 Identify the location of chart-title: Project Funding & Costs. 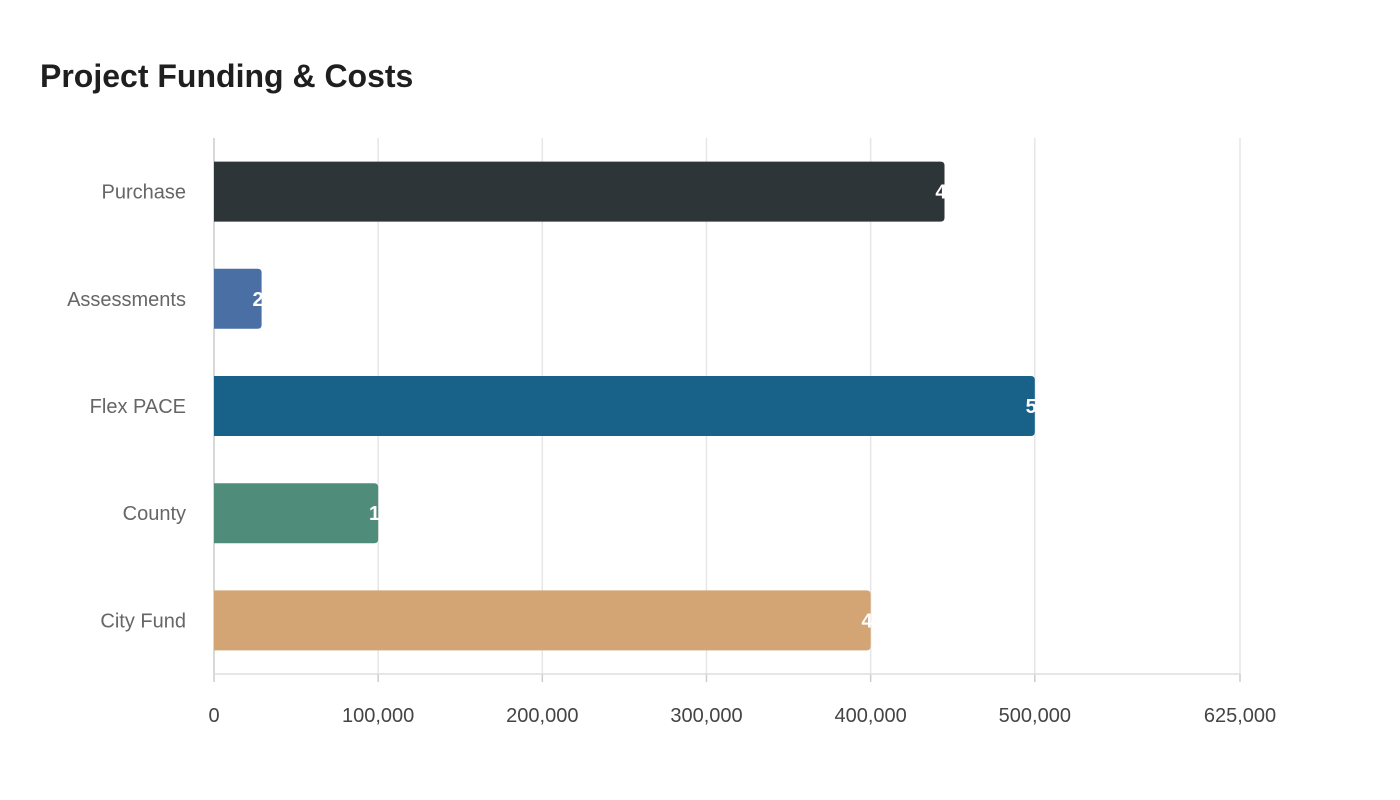
(227, 76).